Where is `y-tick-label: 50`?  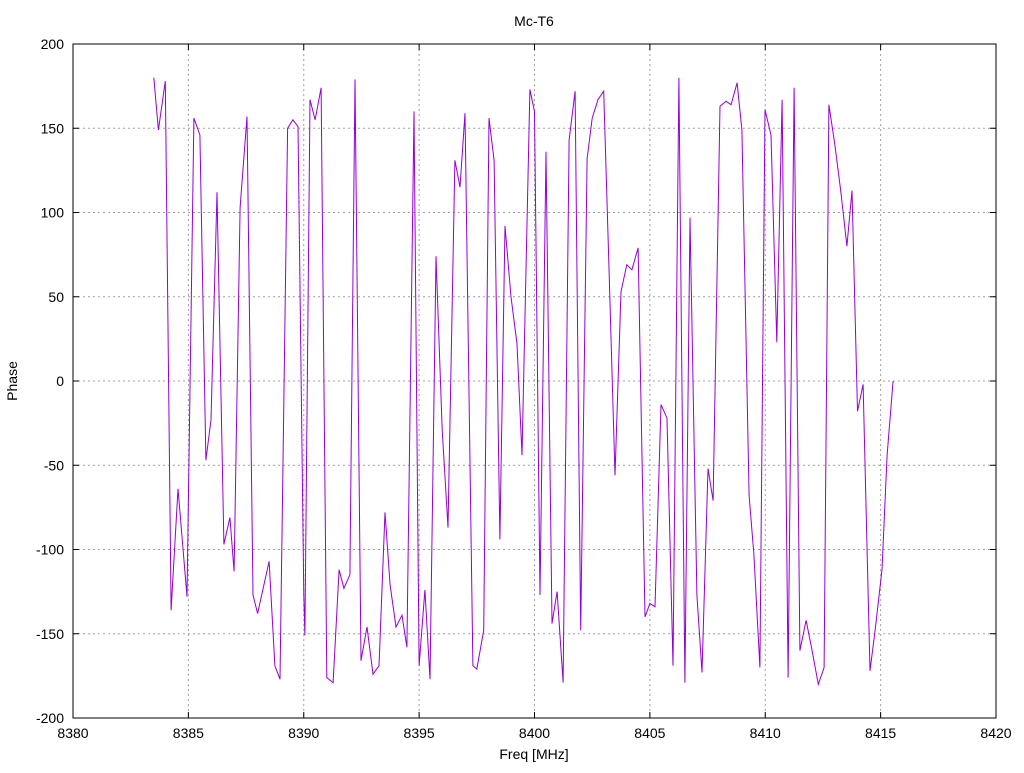
y-tick-label: 50 is located at coordinates (56, 297).